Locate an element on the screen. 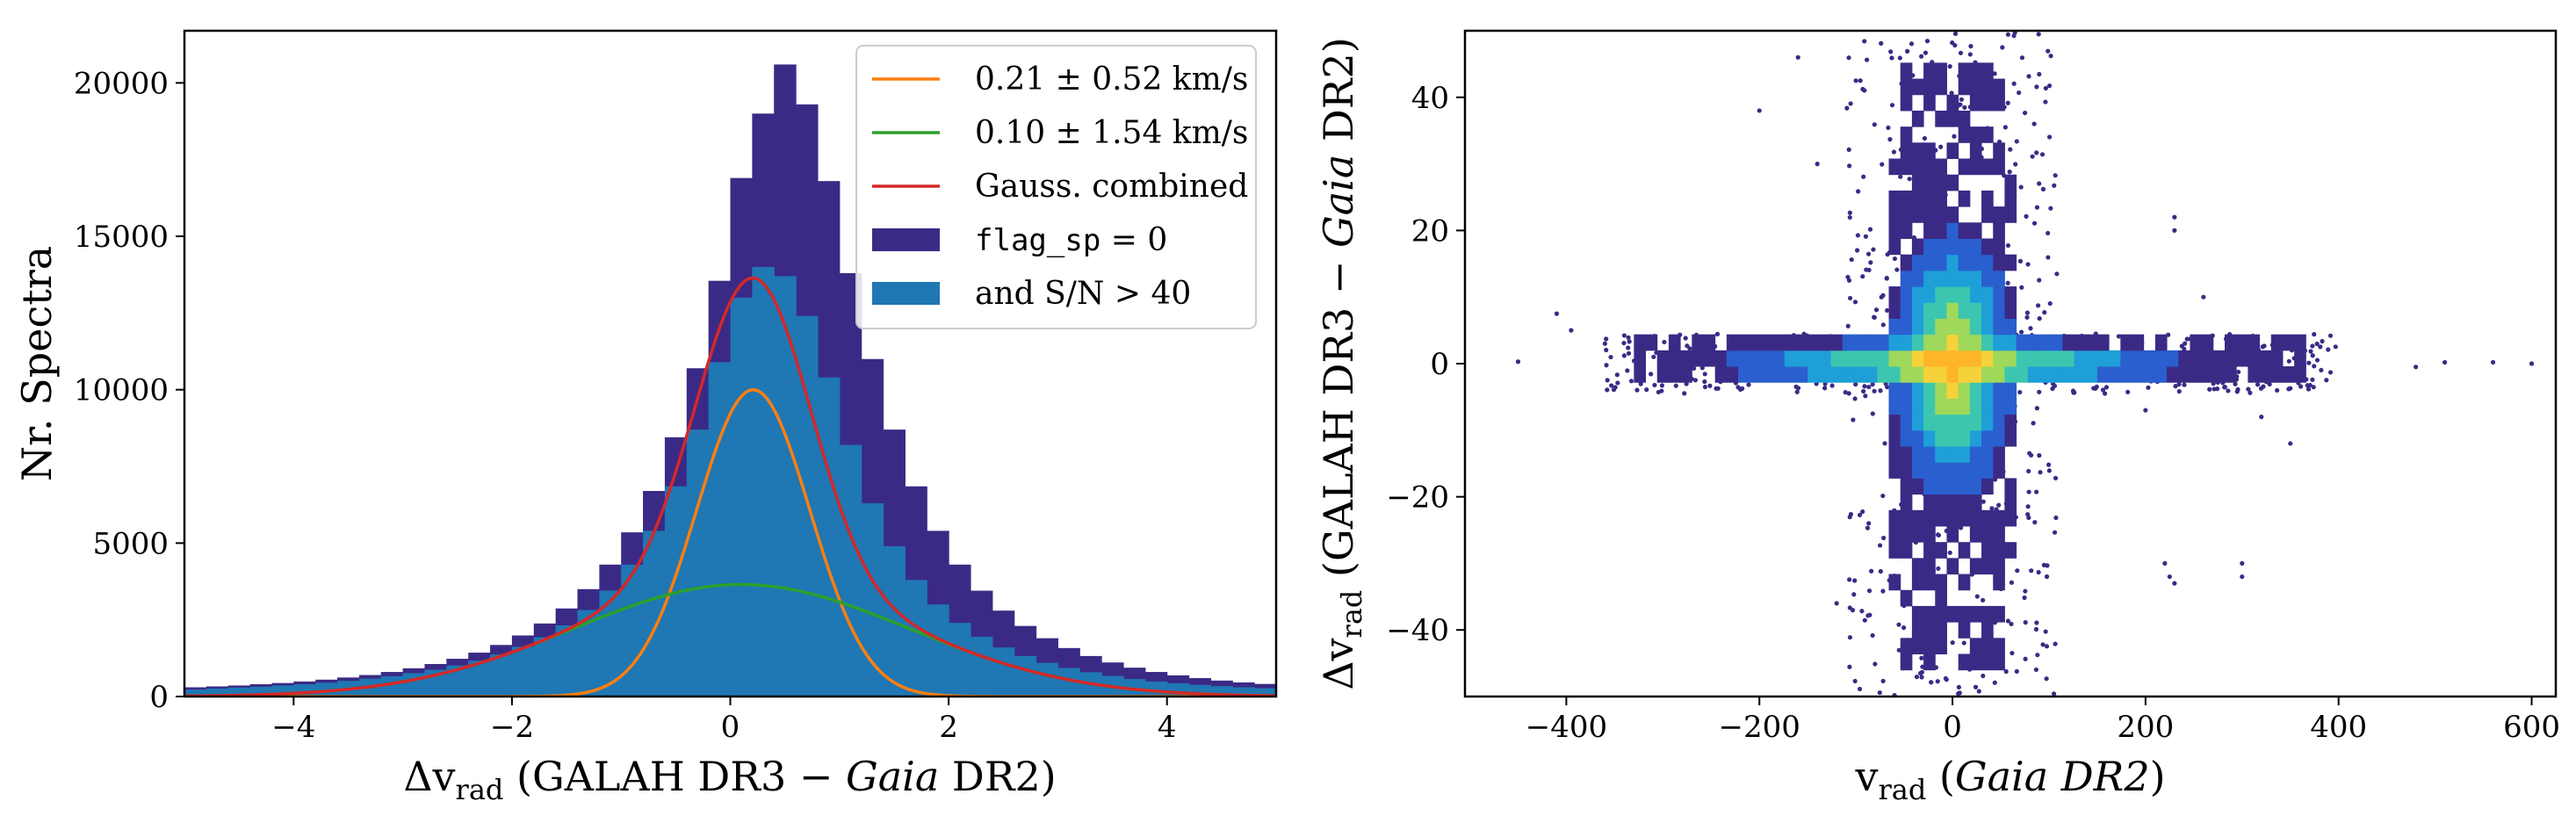 Image resolution: width=2576 pixels, height=823 pixels. x-tick-label: −4 is located at coordinates (293, 727).